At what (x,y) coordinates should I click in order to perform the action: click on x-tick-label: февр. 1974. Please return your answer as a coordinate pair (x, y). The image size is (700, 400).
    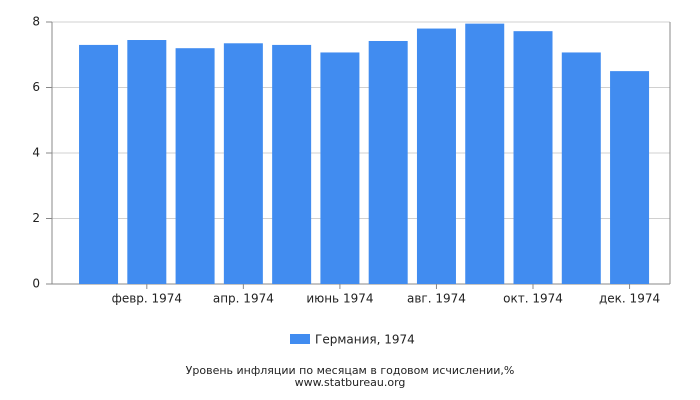
    Looking at the image, I should click on (147, 299).